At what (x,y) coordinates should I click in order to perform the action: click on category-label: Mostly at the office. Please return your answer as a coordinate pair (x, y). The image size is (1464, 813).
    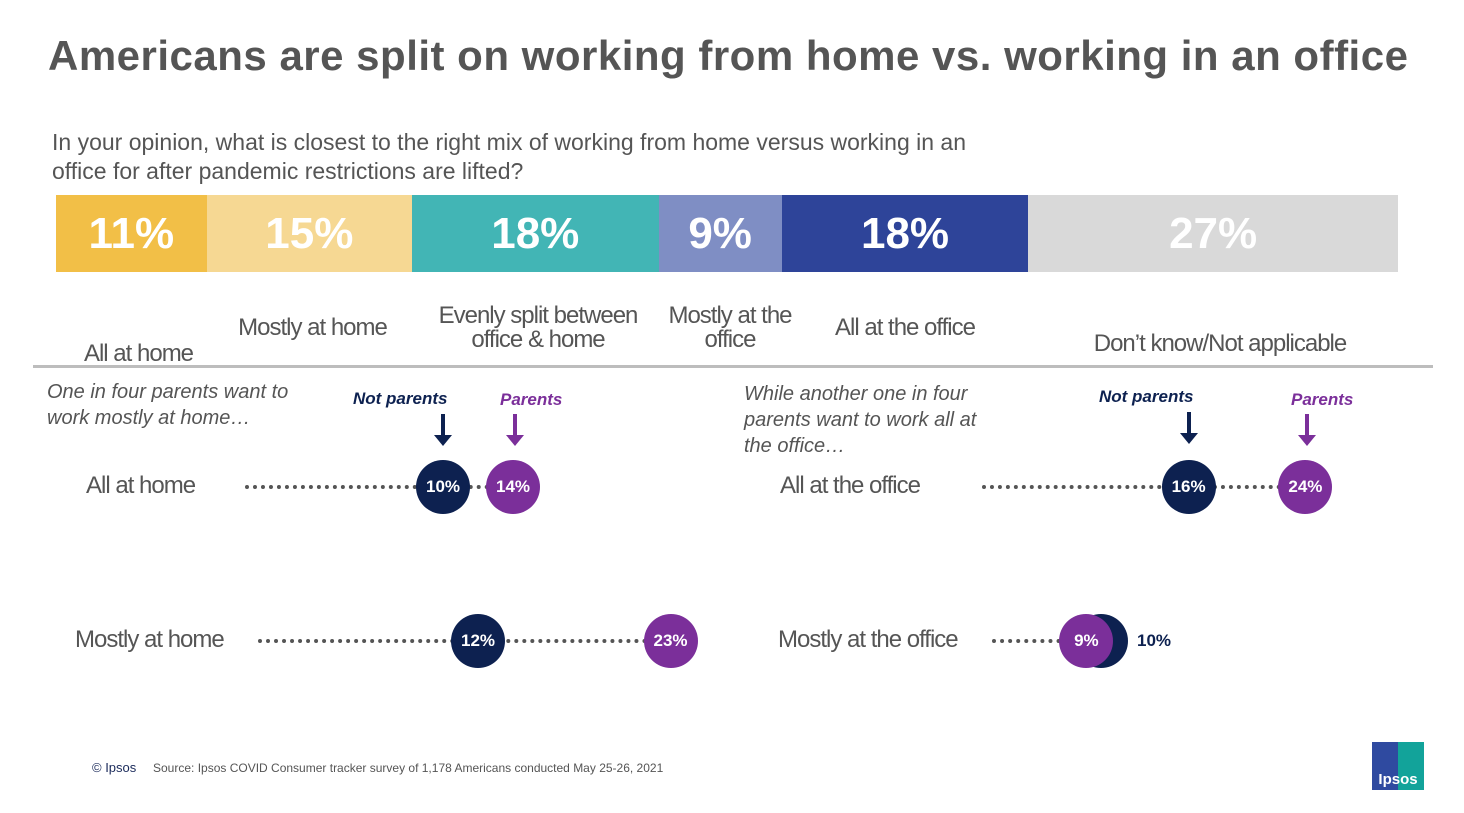
    Looking at the image, I should click on (730, 328).